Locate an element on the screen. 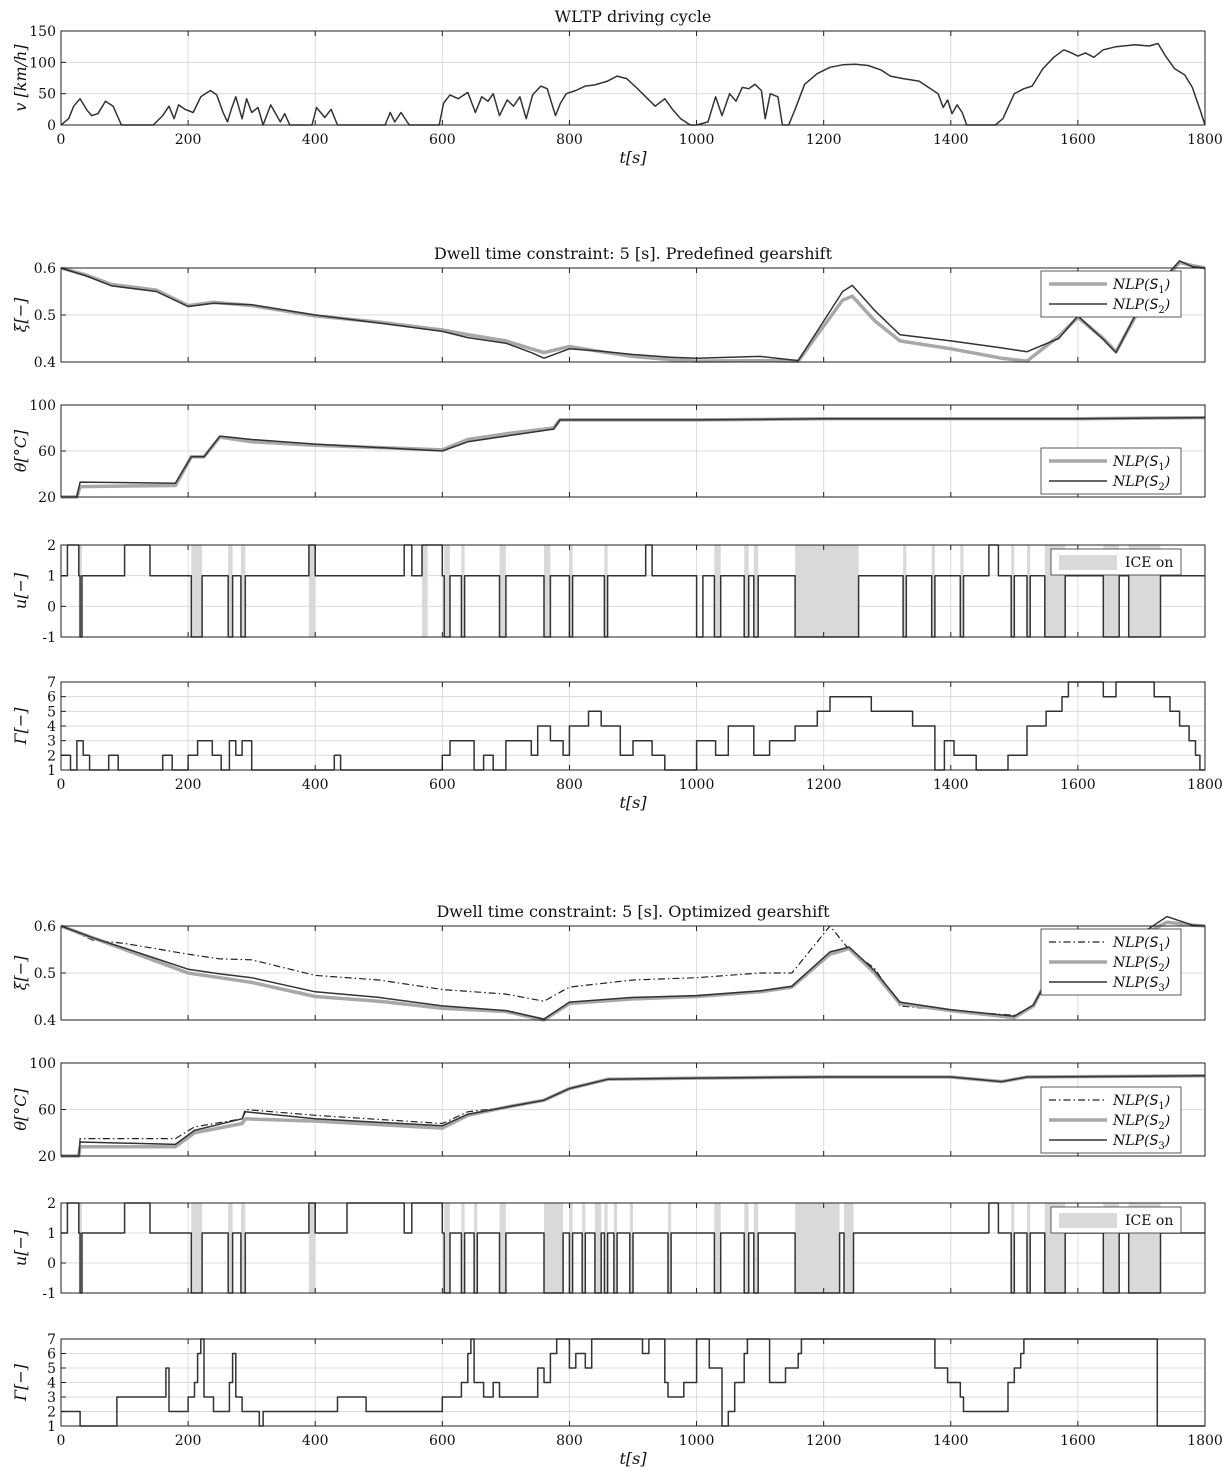 Image resolution: width=1232 pixels, height=1476 pixels. chart-title: WLTP driving cycle is located at coordinates (633, 16).